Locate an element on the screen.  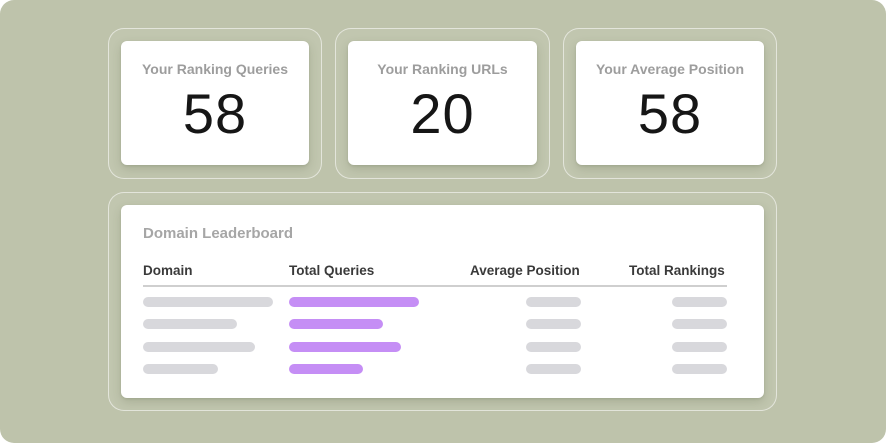
stat-label: Your Average Position is located at coordinates (670, 69).